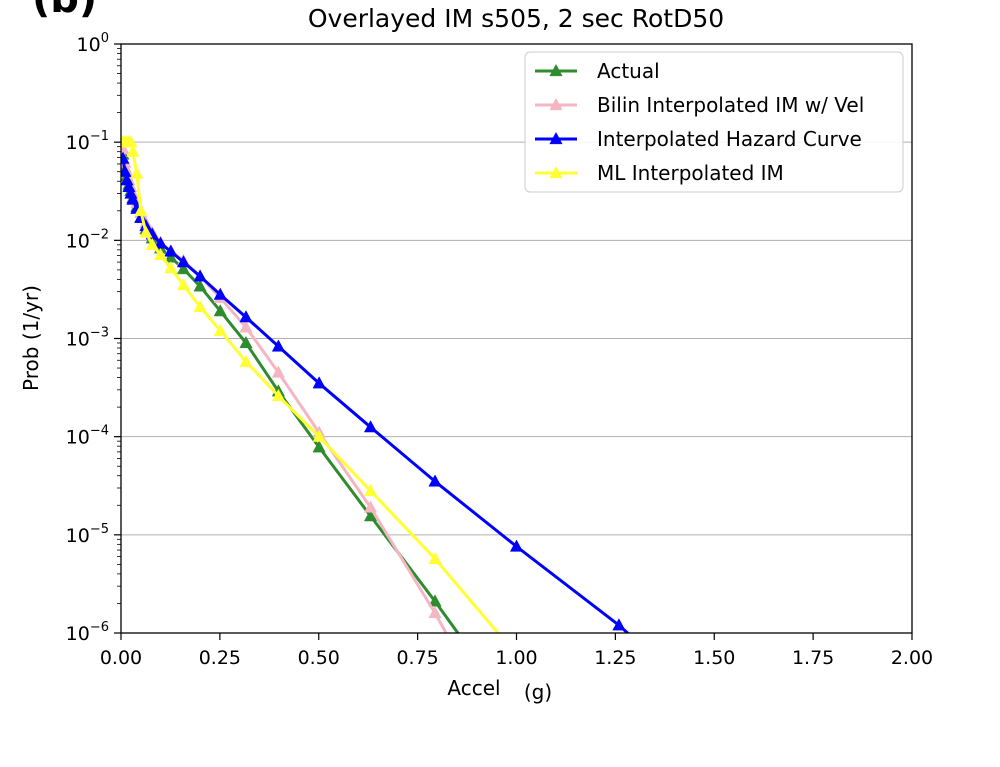 This screenshot has width=1000, height=767. What do you see at coordinates (473, 688) in the screenshot?
I see `x-axis-label: Accel` at bounding box center [473, 688].